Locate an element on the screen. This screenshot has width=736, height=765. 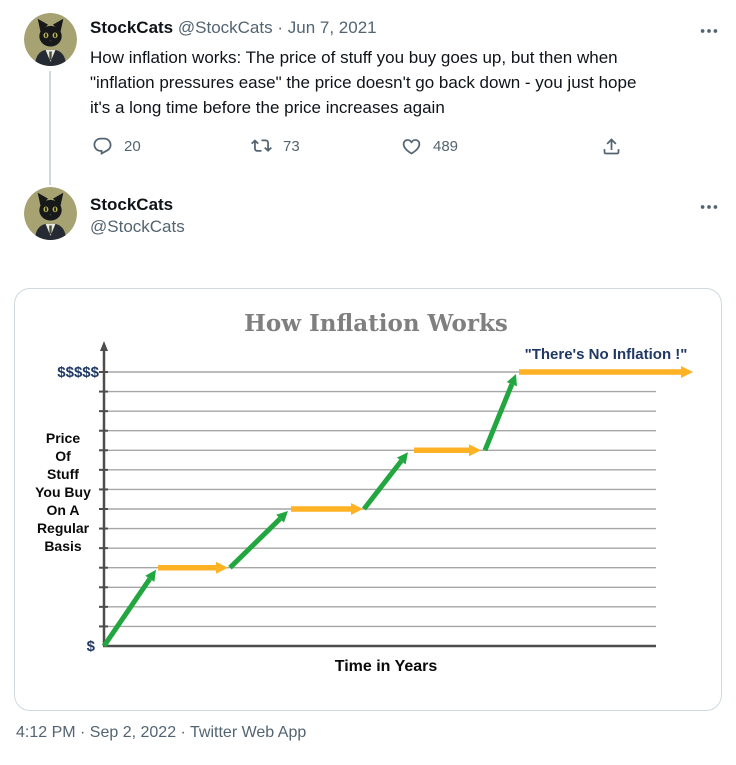
y-axis-label-line: Price is located at coordinates (63, 438).